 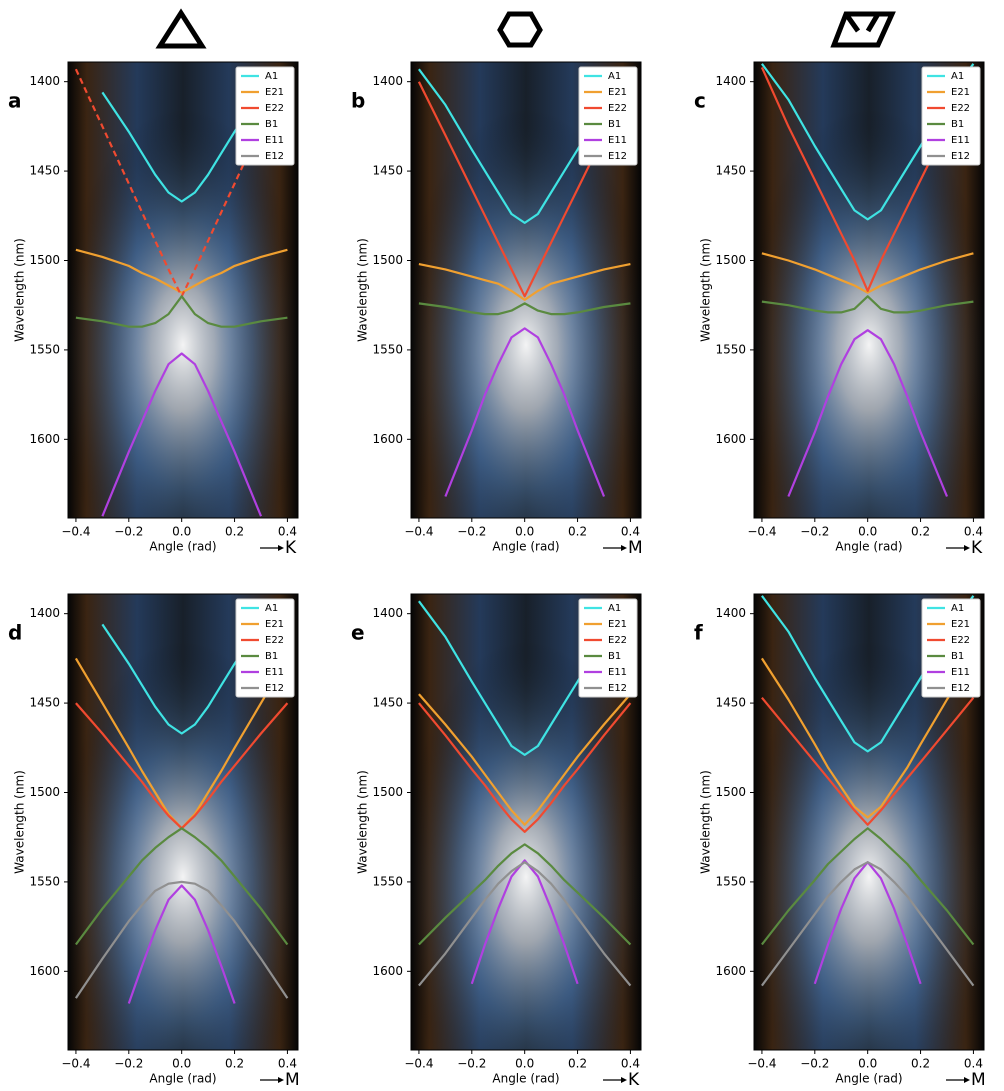 I want to click on triangle-icon, so click(x=181, y=28).